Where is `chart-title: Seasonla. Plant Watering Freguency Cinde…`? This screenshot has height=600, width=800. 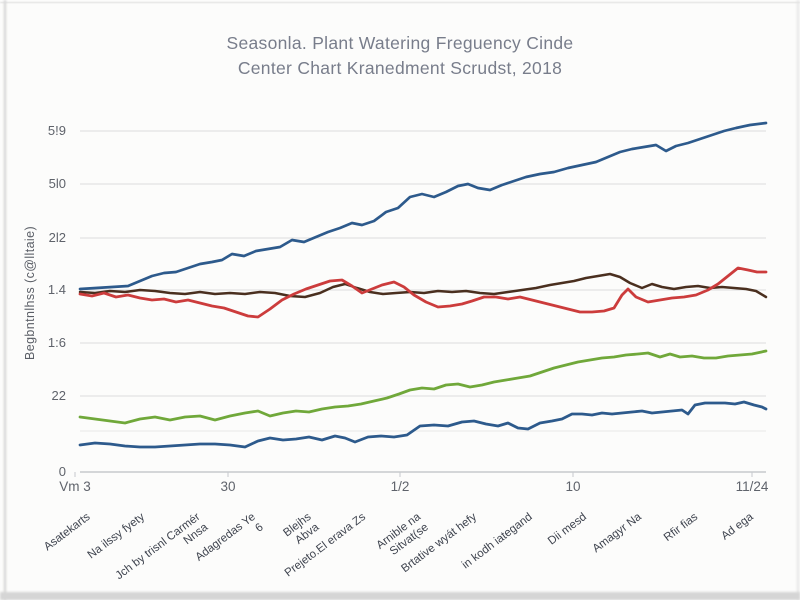
chart-title: Seasonla. Plant Watering Freguency Cinde… is located at coordinates (400, 56).